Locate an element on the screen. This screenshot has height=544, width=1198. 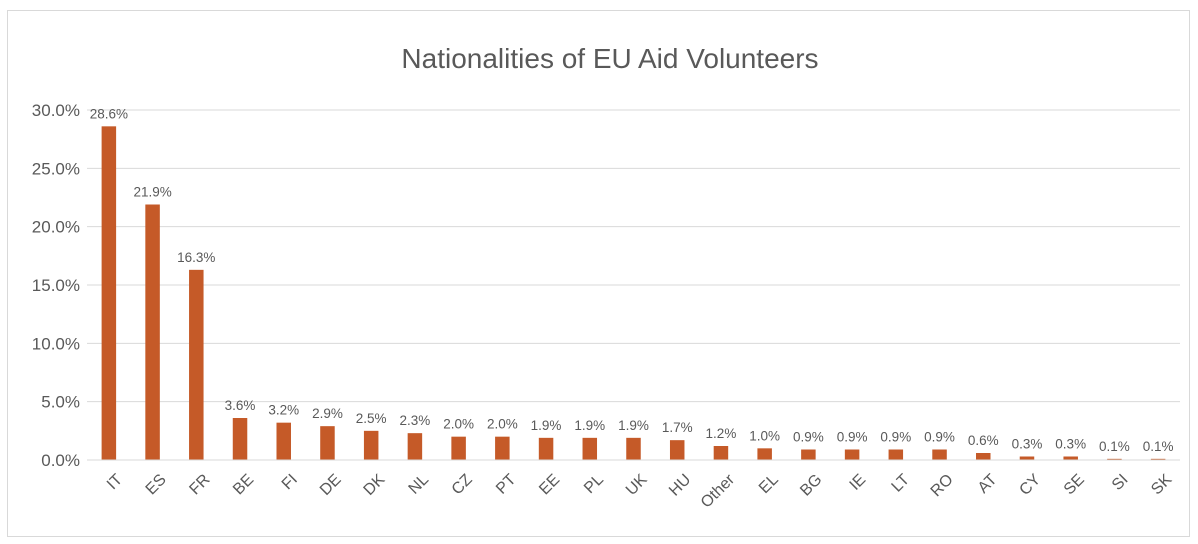
y-tick-label: 0.0% is located at coordinates (60, 460).